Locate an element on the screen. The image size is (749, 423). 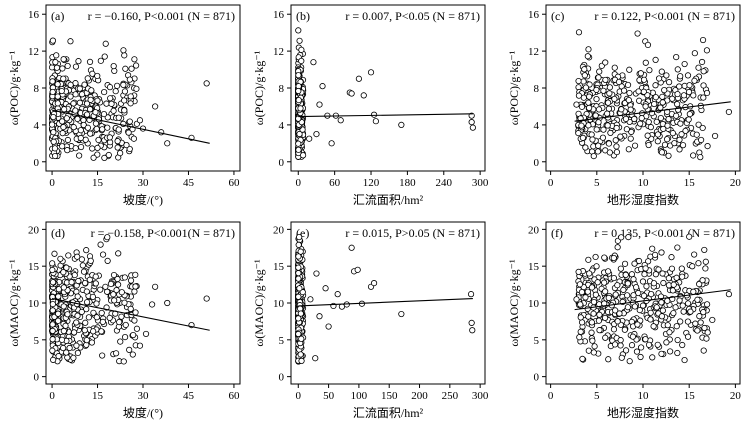
correlation-stats: r = 0.007, P<0.05 (N = 871) is located at coordinates (412, 16).